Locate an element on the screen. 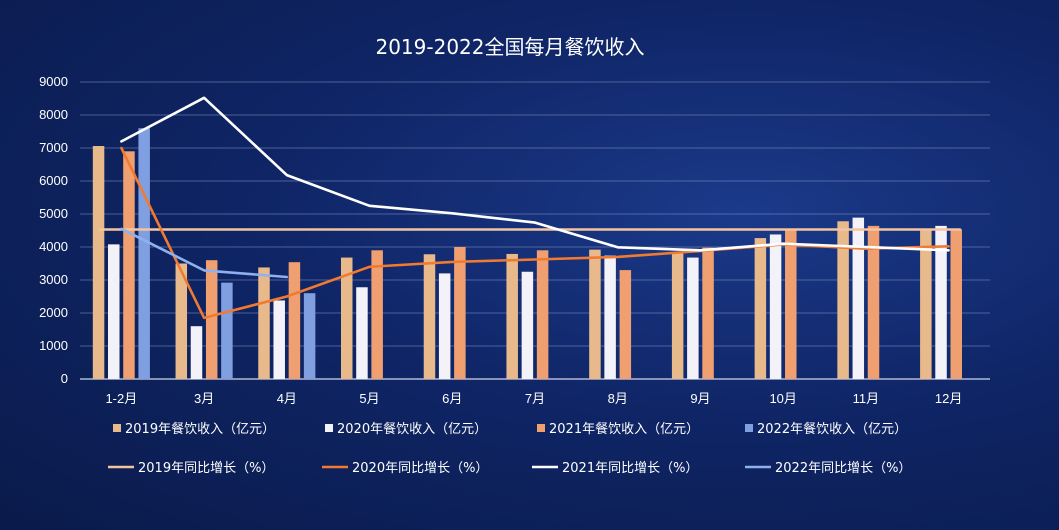 This screenshot has height=530, width=1059. x-tick-label: 5月 is located at coordinates (369, 398).